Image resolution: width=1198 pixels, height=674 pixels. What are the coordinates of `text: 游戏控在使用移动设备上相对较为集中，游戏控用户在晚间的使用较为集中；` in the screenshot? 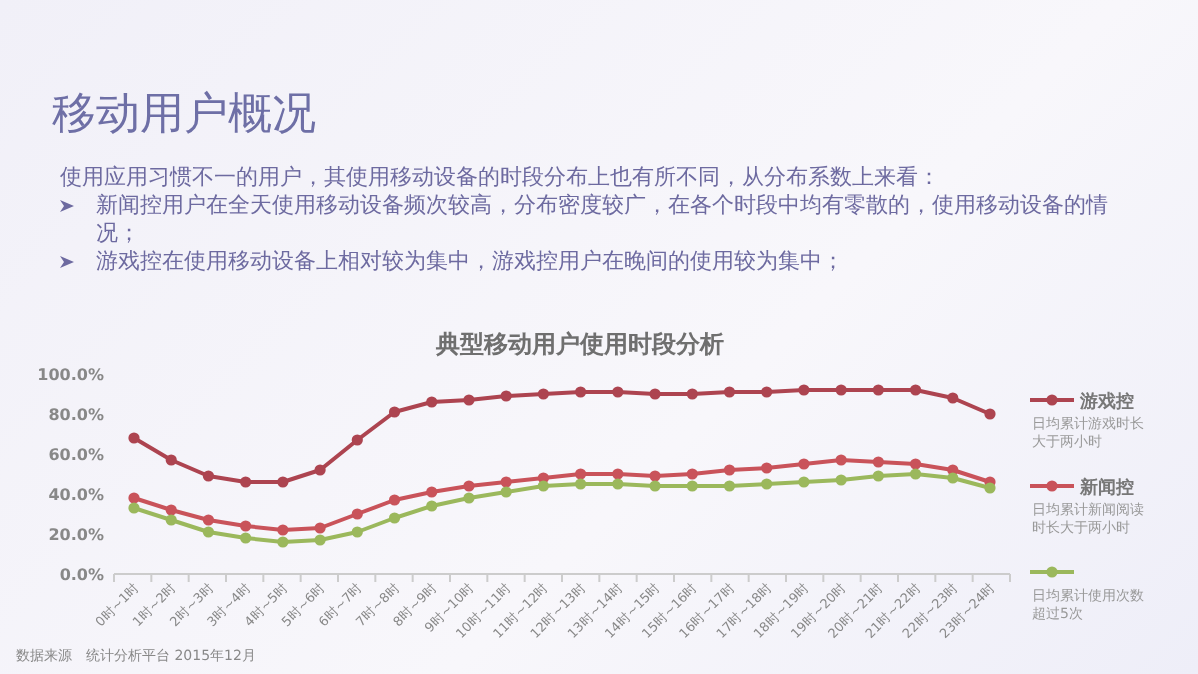 It's located at (470, 262).